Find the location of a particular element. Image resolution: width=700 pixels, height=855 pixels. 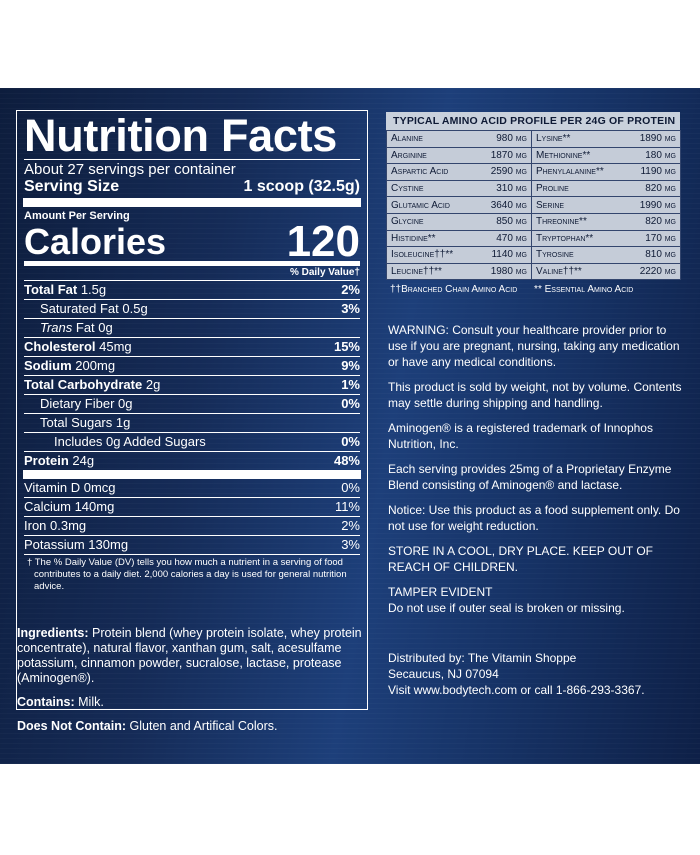

calories-label: Calories is located at coordinates (95, 241).